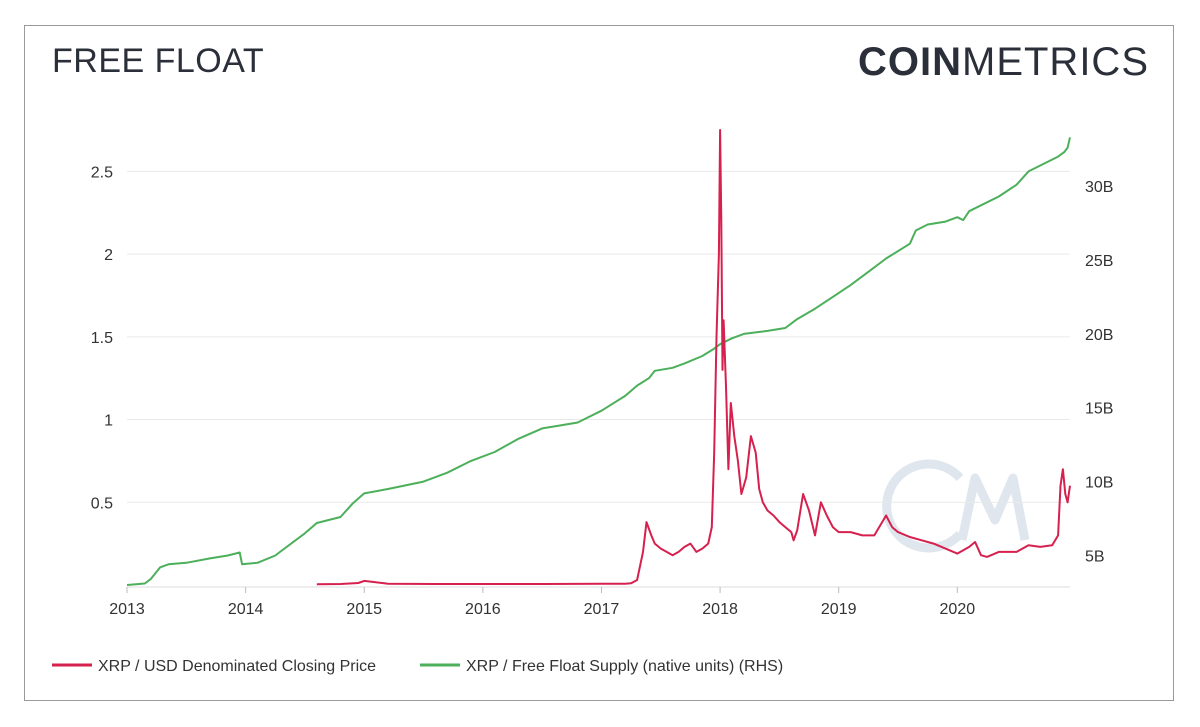 This screenshot has width=1200, height=727. What do you see at coordinates (923, 506) in the screenshot?
I see `watermark-c-shape` at bounding box center [923, 506].